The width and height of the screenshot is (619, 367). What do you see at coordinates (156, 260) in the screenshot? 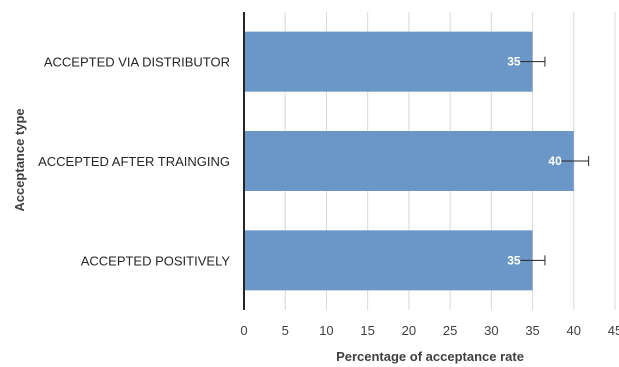
I see `y-category-label: ACCEPTED POSITIVELY` at bounding box center [156, 260].